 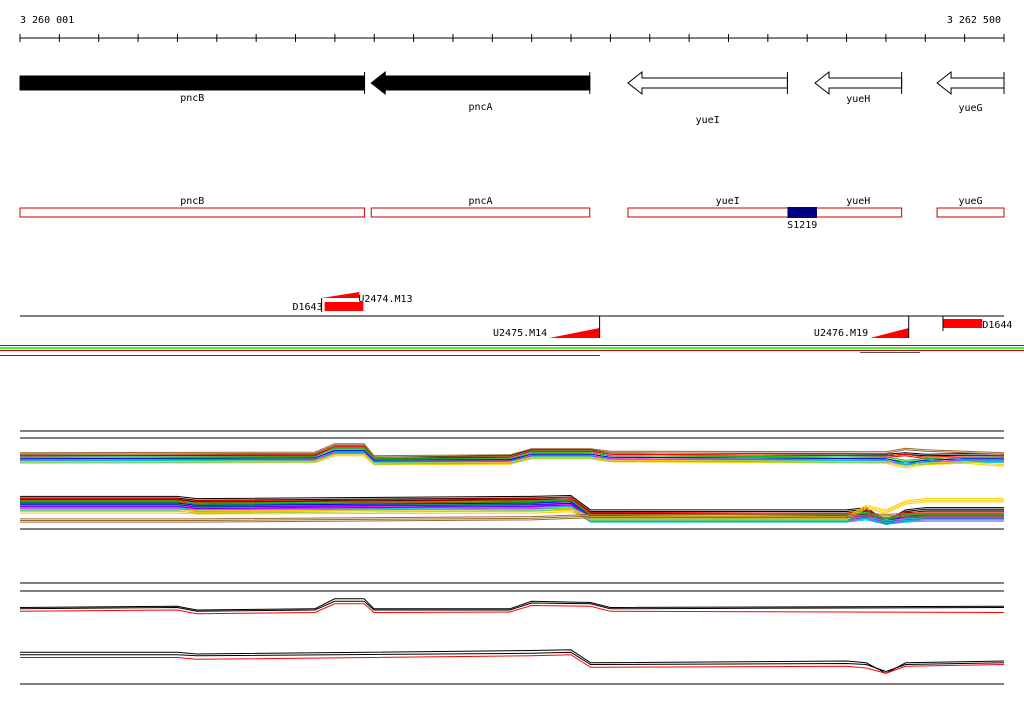 I want to click on annotation-box-pncA, so click(x=480, y=212).